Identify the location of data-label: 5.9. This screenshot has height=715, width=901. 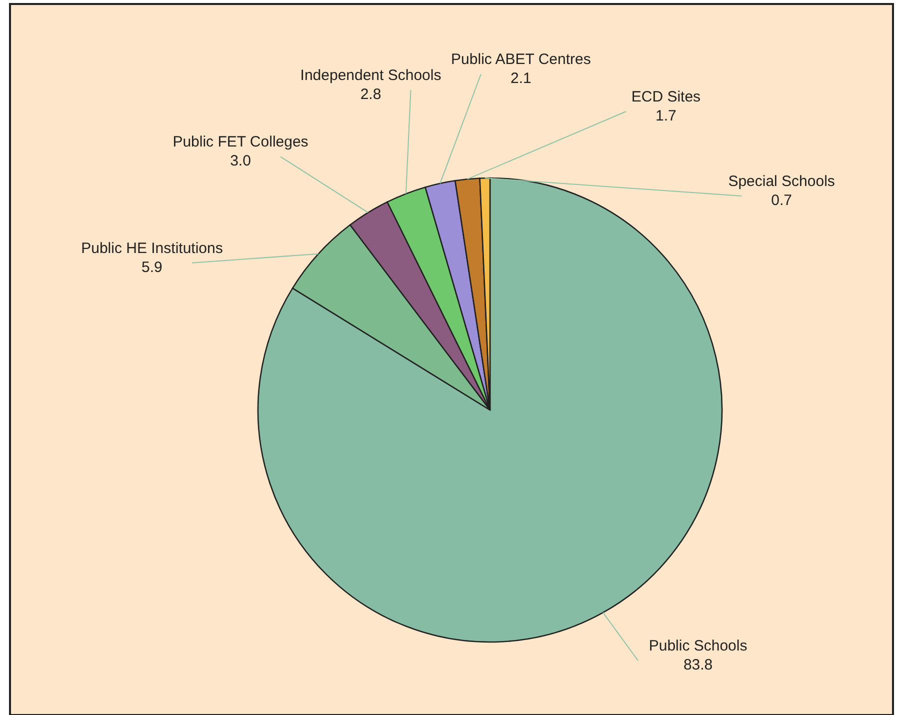
(152, 267).